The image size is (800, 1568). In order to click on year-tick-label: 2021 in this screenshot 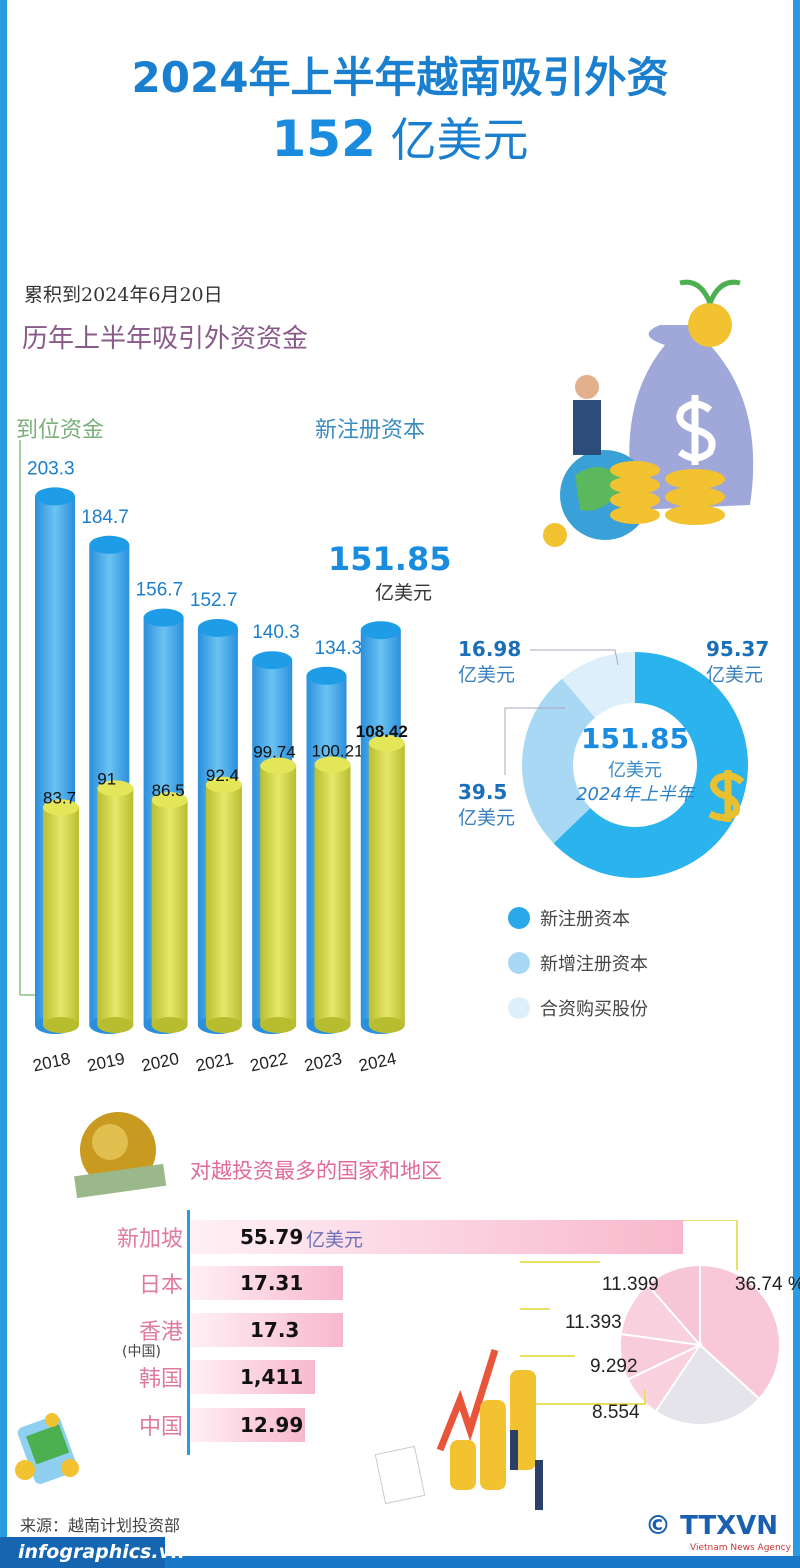, I will do `click(214, 1062)`.